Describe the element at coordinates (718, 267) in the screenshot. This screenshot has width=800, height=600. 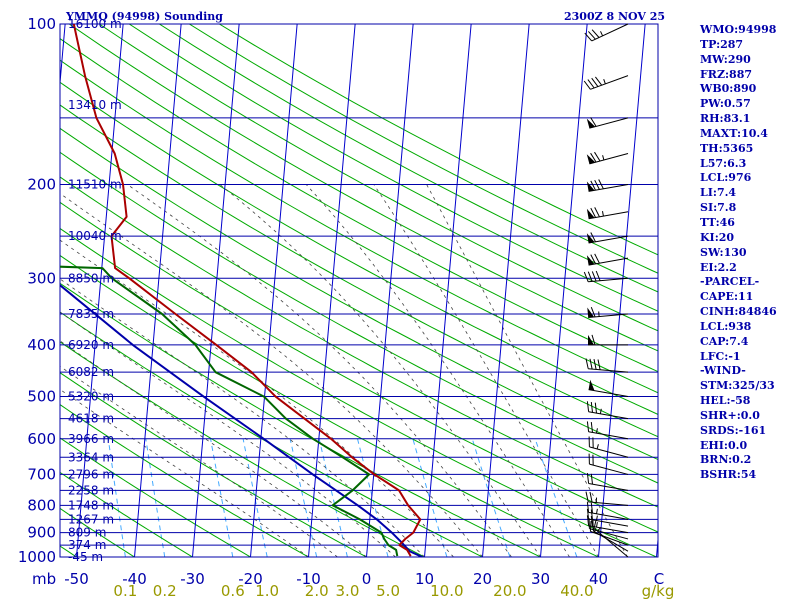
I see `stat-16: EI:2.2` at that location.